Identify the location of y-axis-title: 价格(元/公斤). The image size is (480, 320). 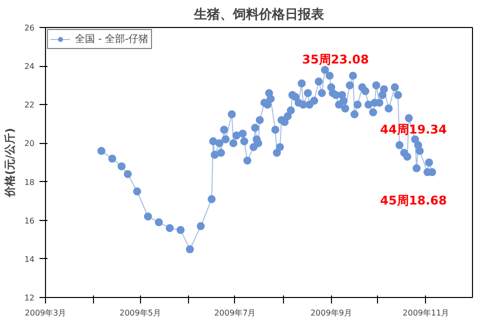
(9, 163).